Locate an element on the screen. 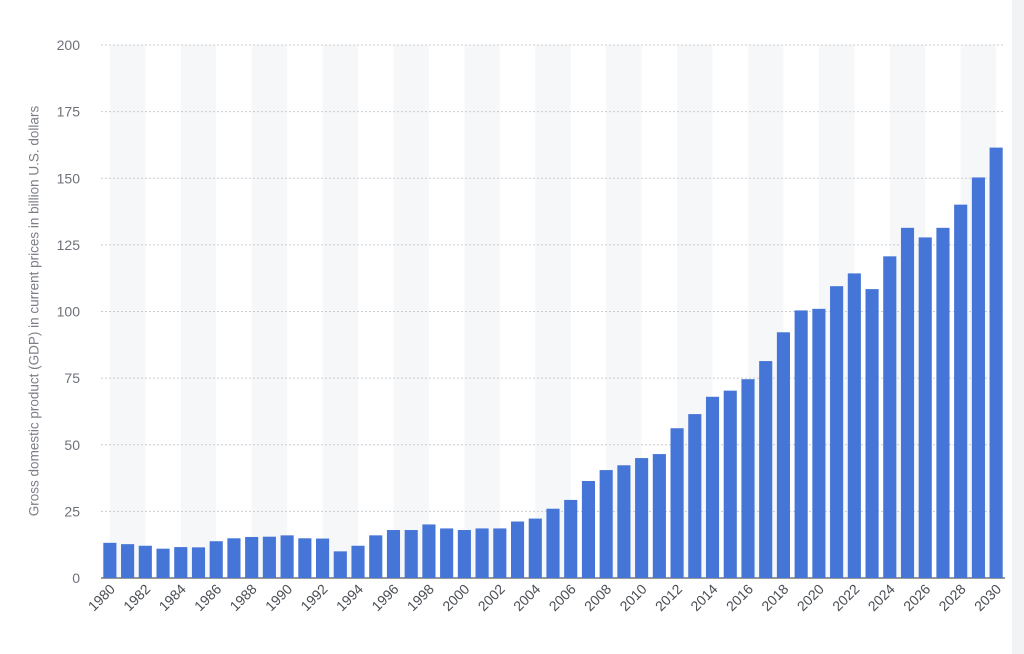 The width and height of the screenshot is (1024, 654). bar-2024 is located at coordinates (890, 417).